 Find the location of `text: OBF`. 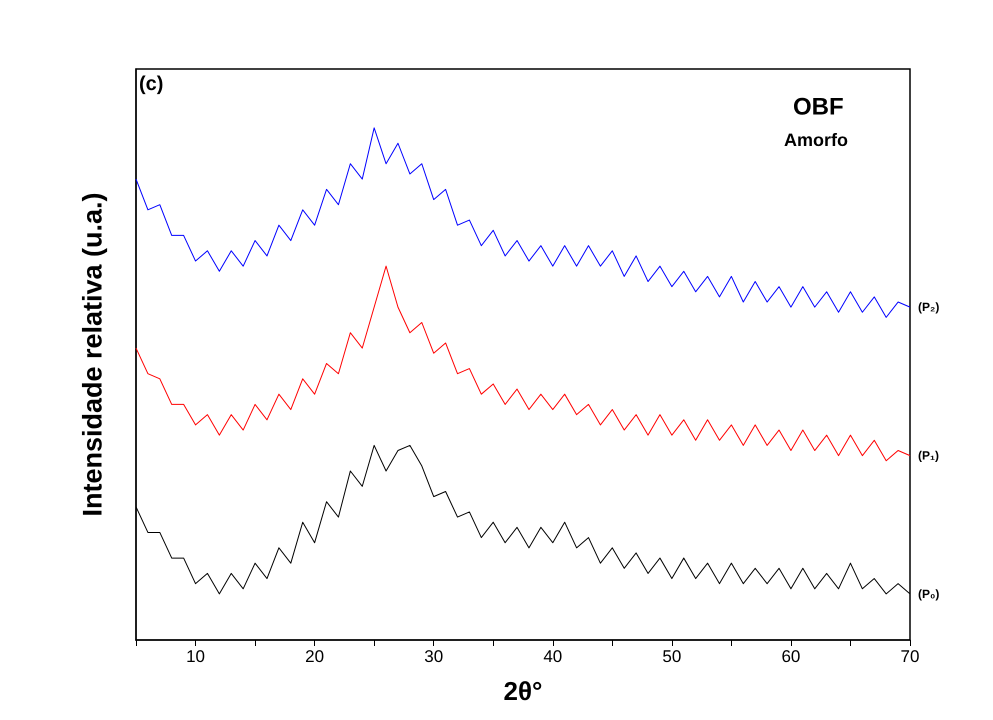

text: OBF is located at coordinates (818, 107).